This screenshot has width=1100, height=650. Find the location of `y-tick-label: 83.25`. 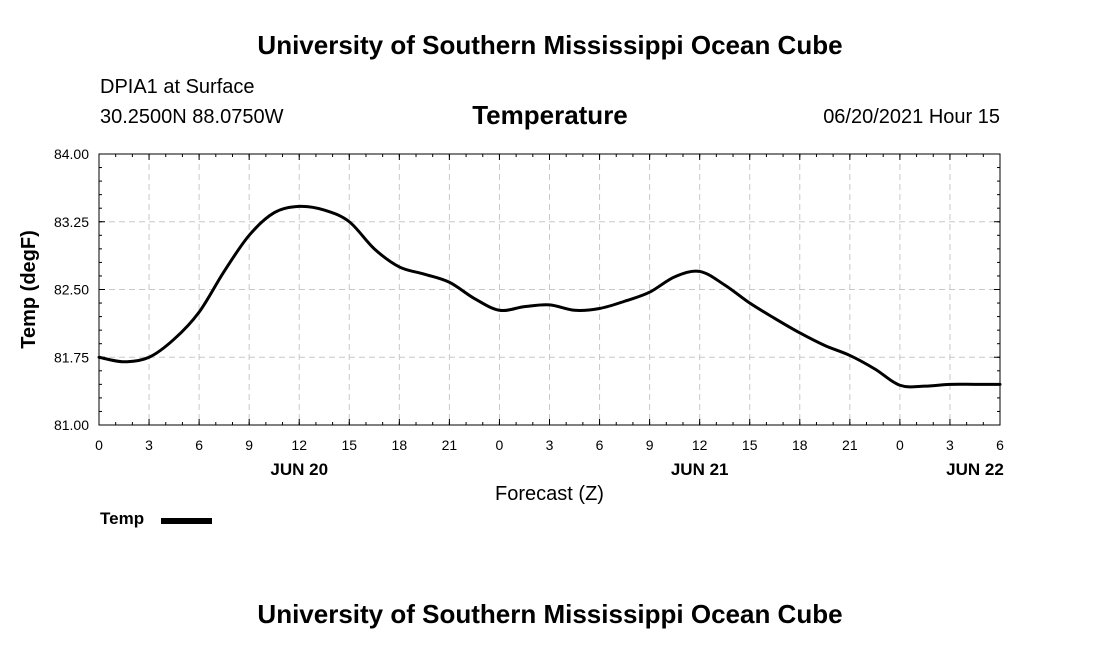

y-tick-label: 83.25 is located at coordinates (71, 222).